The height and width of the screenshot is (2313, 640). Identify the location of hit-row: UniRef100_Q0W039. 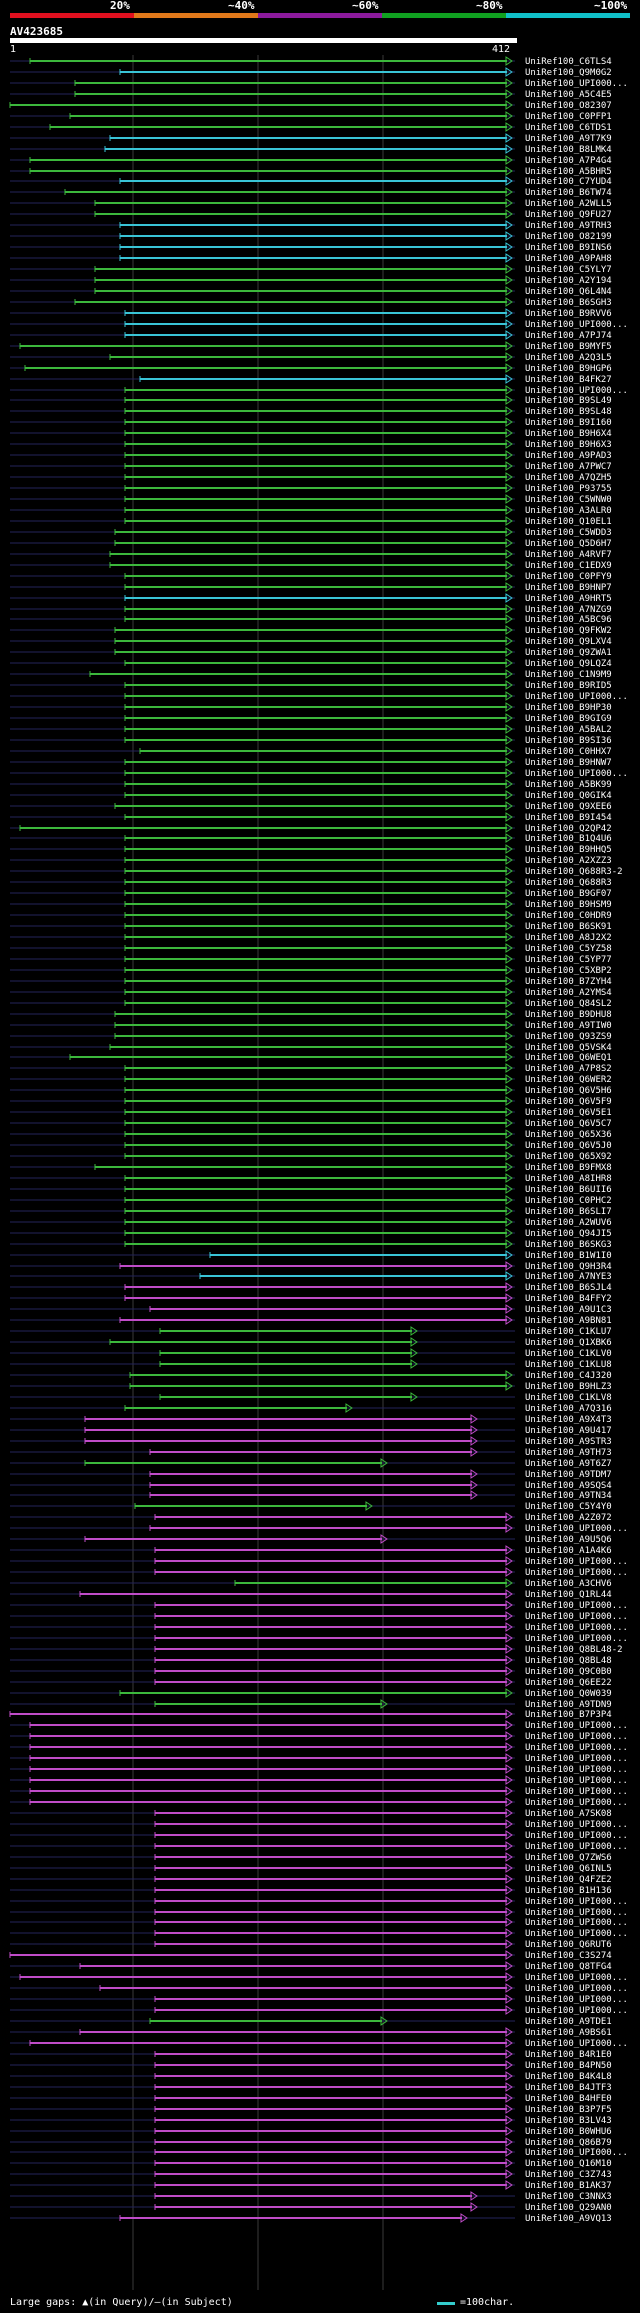
(311, 1693).